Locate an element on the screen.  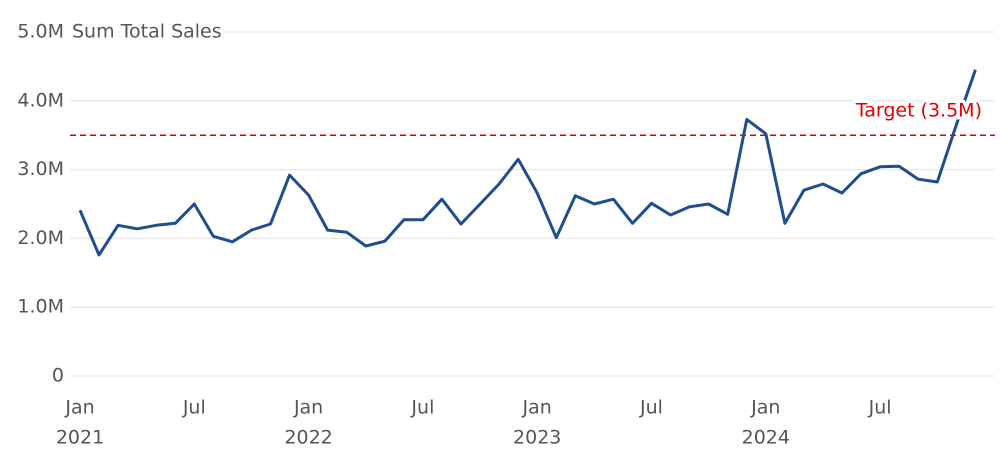
target-label: Target (3.5M) is located at coordinates (918, 111).